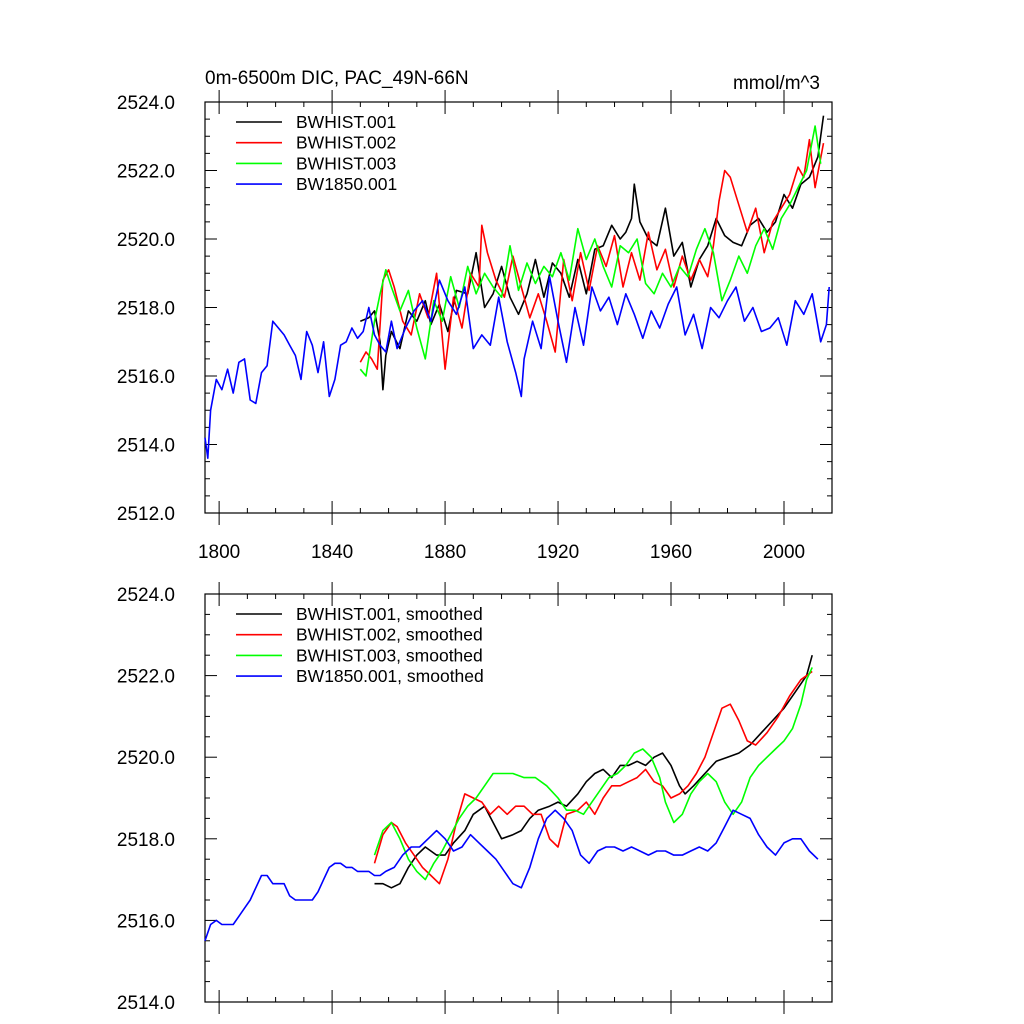 The height and width of the screenshot is (1024, 1024). I want to click on chart-units: mmol/m^3, so click(776, 83).